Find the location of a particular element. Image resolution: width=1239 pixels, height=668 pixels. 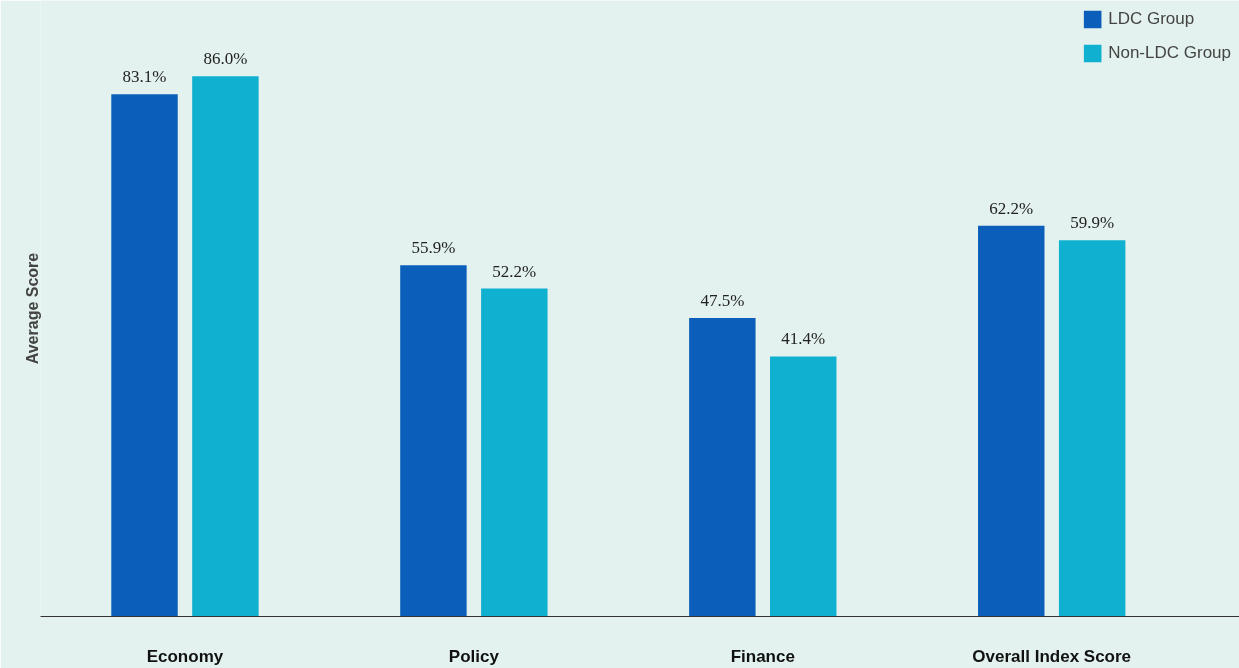

legend-label: LDC Group is located at coordinates (1151, 19).